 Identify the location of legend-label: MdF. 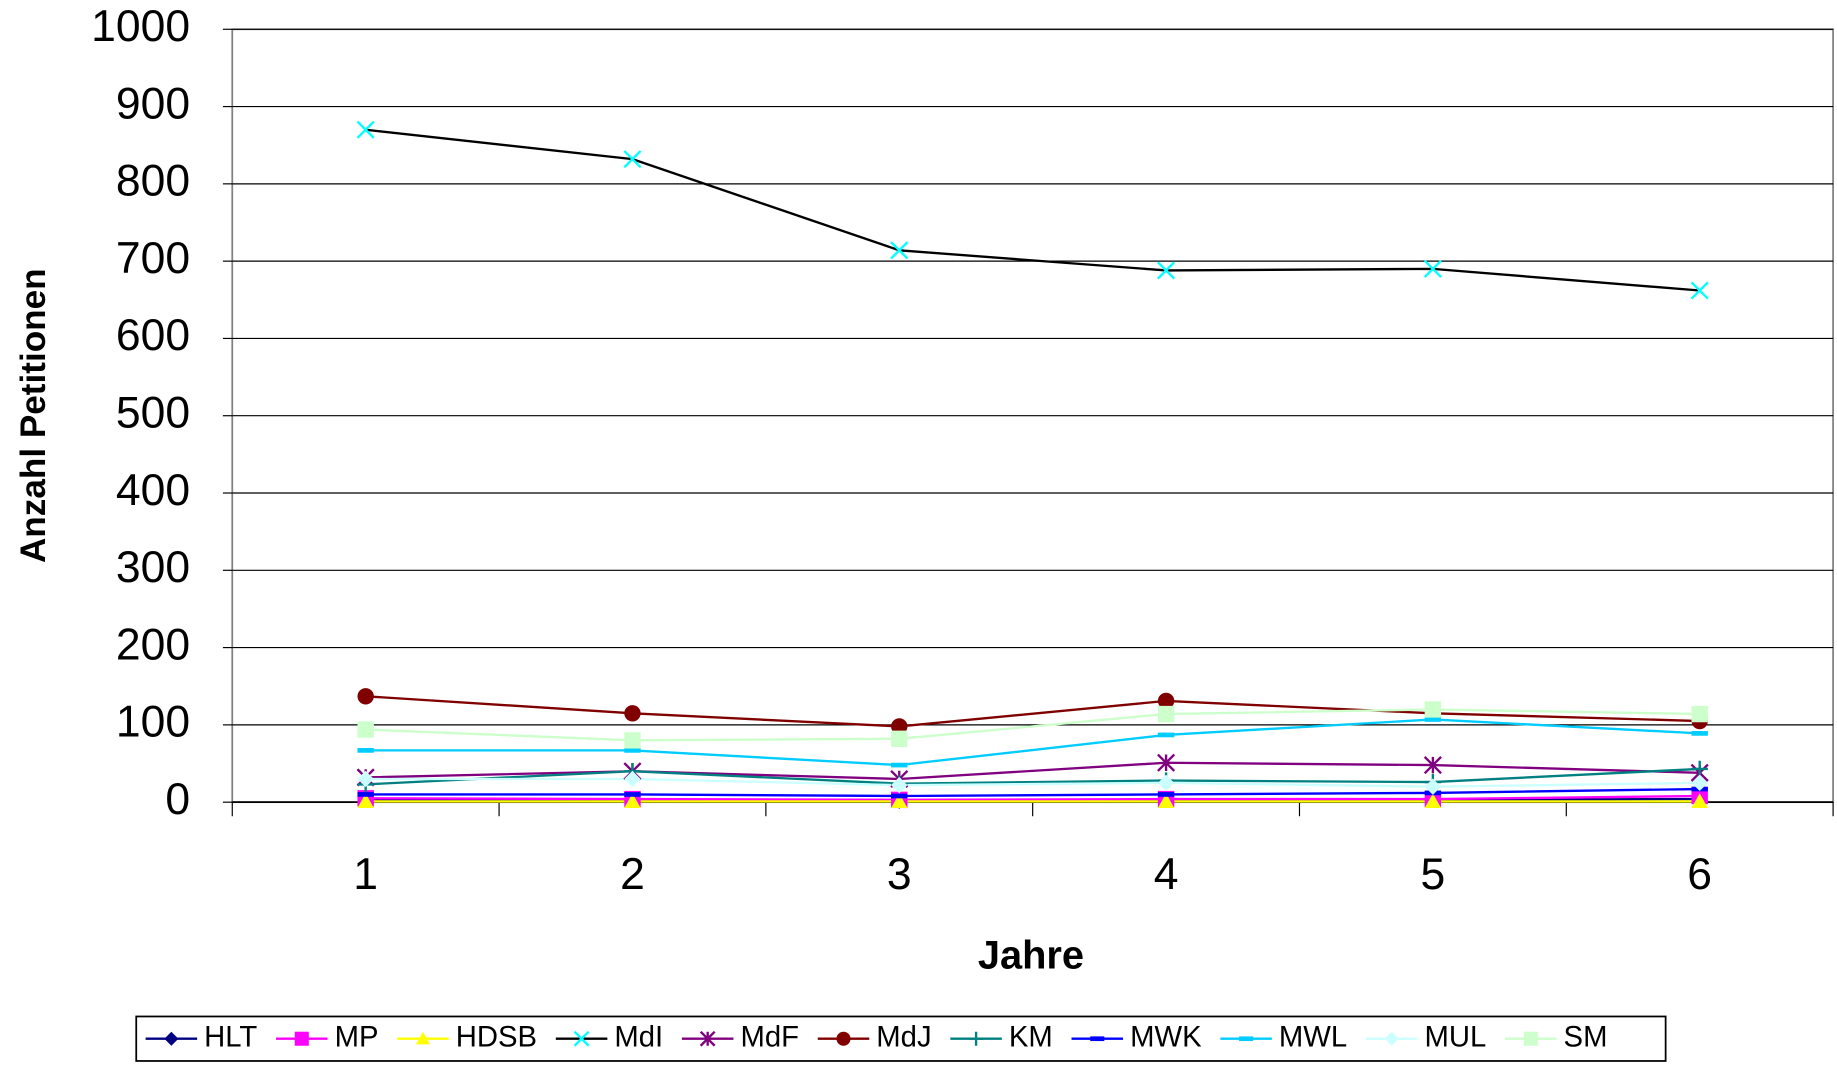
(769, 1037).